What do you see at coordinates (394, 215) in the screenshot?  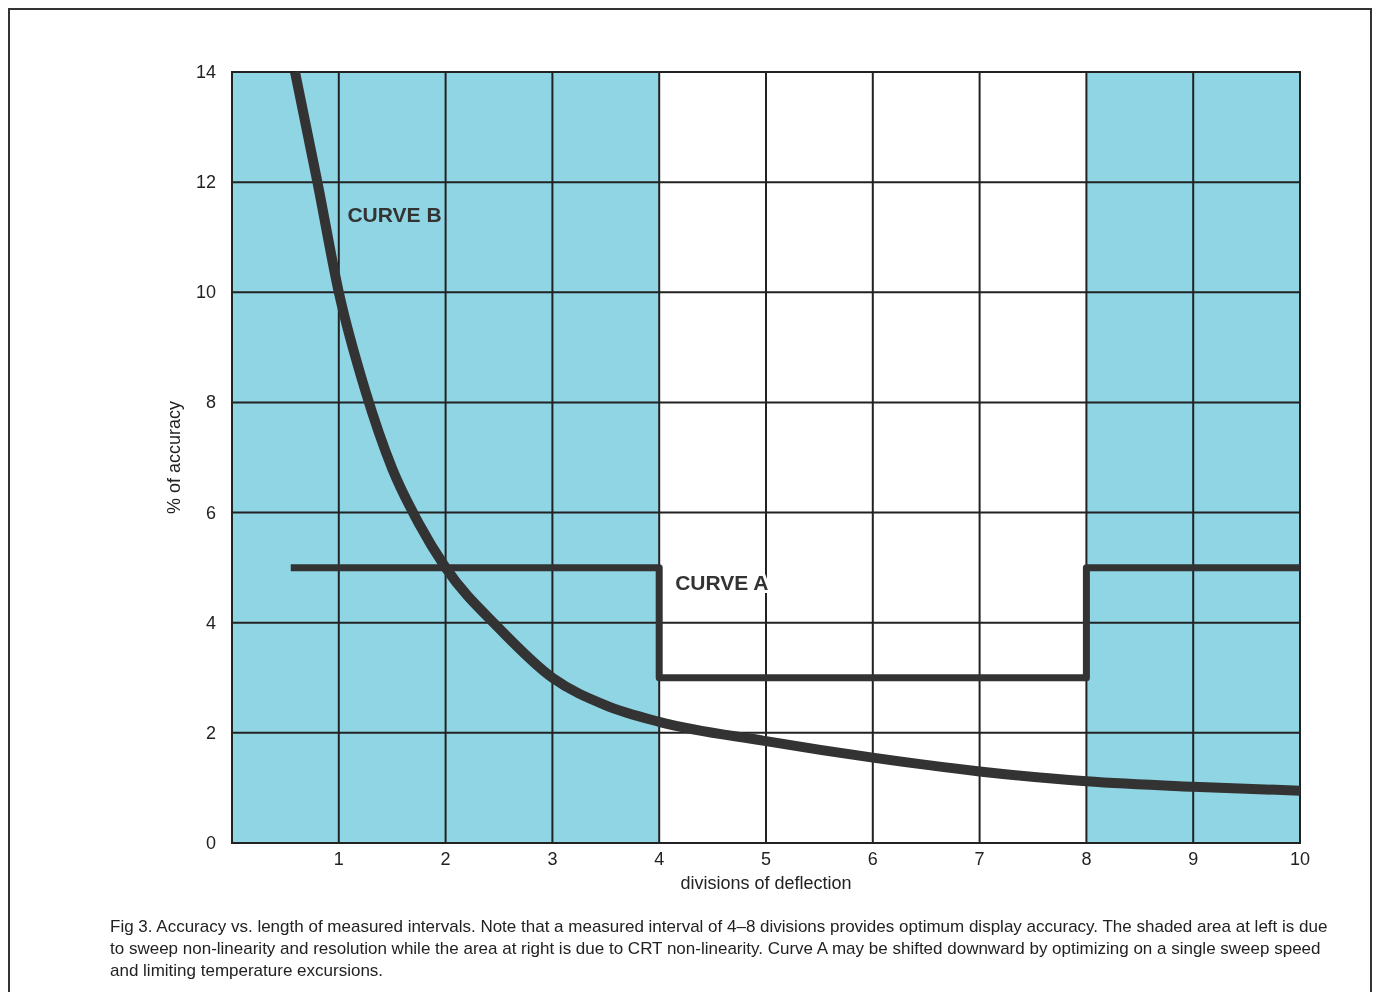 I see `series-label: CURVE B` at bounding box center [394, 215].